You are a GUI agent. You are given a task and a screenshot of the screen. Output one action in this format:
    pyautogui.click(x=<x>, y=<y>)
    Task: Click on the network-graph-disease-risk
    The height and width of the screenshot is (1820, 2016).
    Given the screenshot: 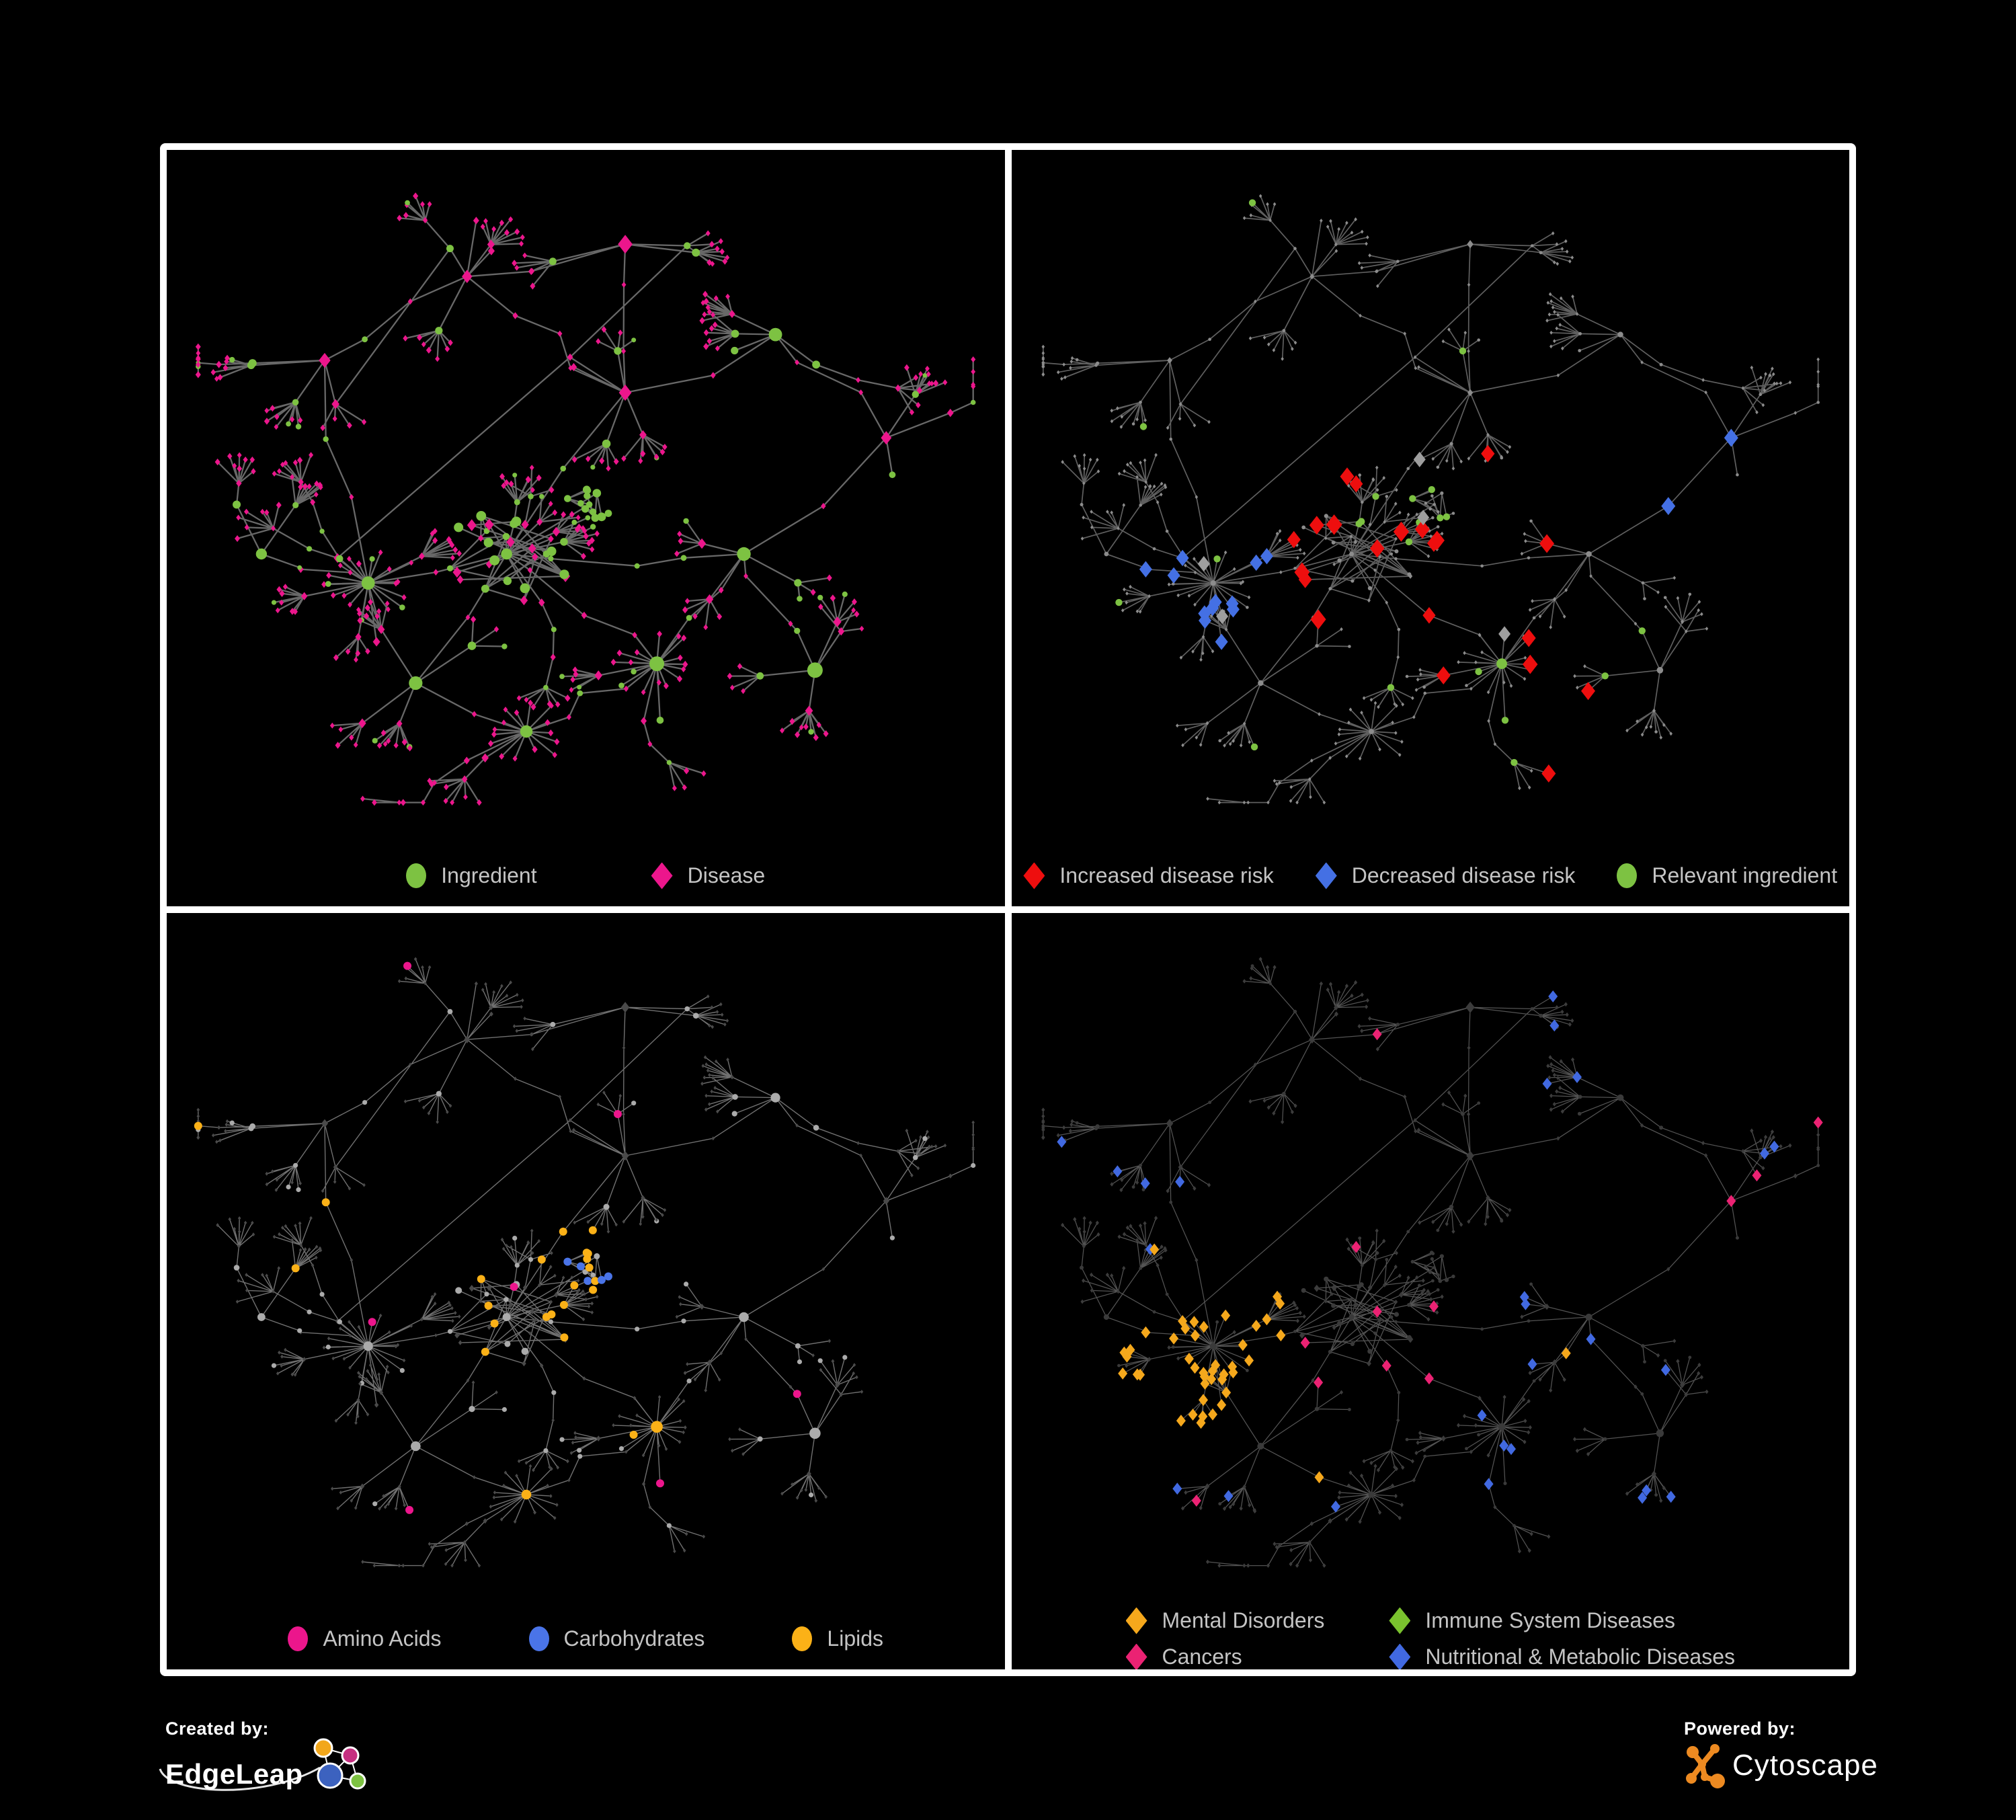 What is the action you would take?
    pyautogui.click(x=1430, y=499)
    